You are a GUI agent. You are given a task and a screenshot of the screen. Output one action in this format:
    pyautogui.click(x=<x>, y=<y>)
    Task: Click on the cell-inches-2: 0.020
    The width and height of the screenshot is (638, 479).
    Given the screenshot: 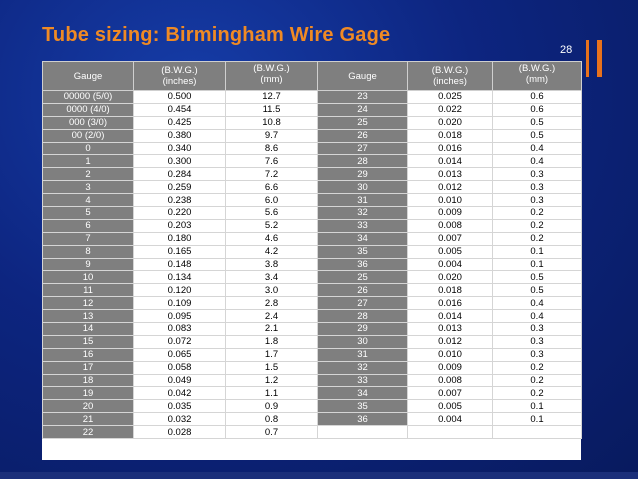 What is the action you would take?
    pyautogui.click(x=450, y=122)
    